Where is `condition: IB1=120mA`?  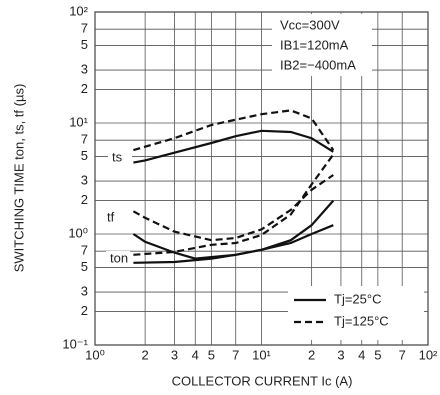
condition: IB1=120mA is located at coordinates (314, 44).